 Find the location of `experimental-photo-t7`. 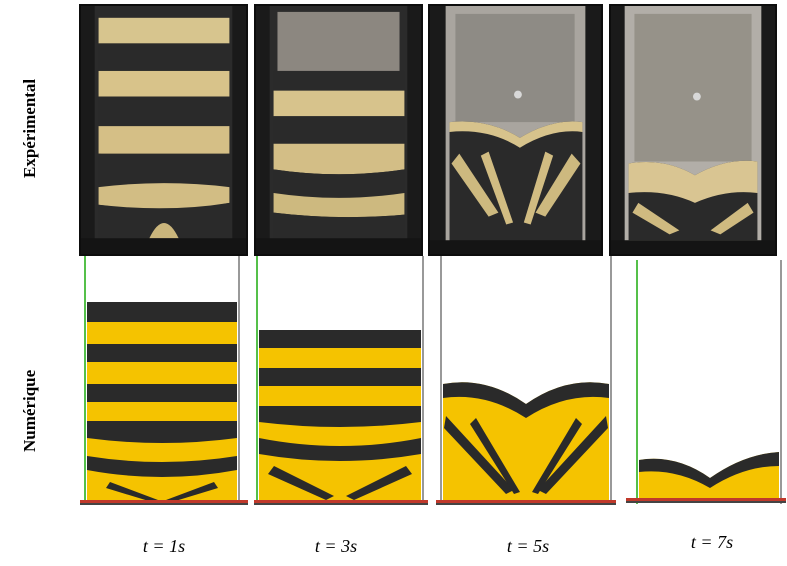

experimental-photo-t7 is located at coordinates (693, 130).